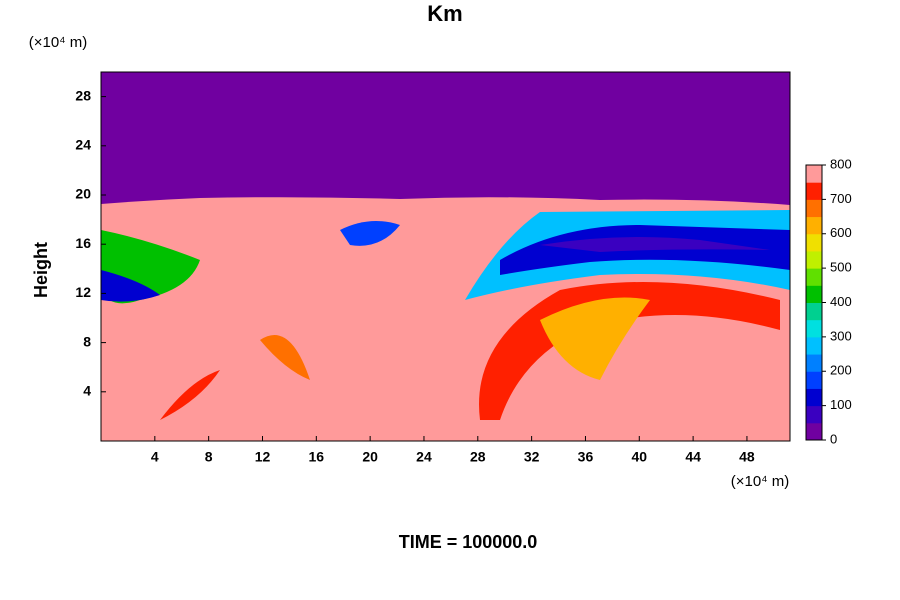  Describe the element at coordinates (83, 95) in the screenshot. I see `y-tick-label: 28` at that location.